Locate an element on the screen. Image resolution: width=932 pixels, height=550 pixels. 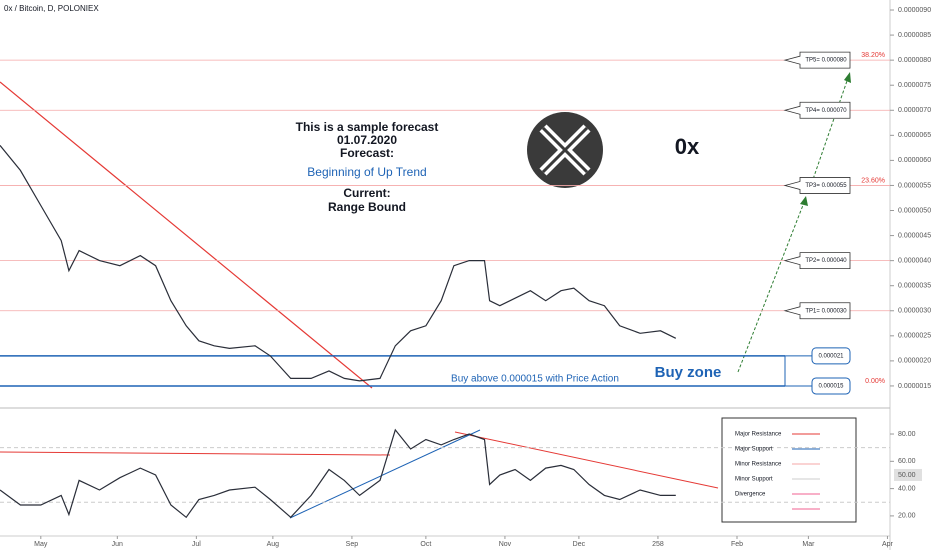
y-tick-label: 0.0000070 is located at coordinates (914, 110).